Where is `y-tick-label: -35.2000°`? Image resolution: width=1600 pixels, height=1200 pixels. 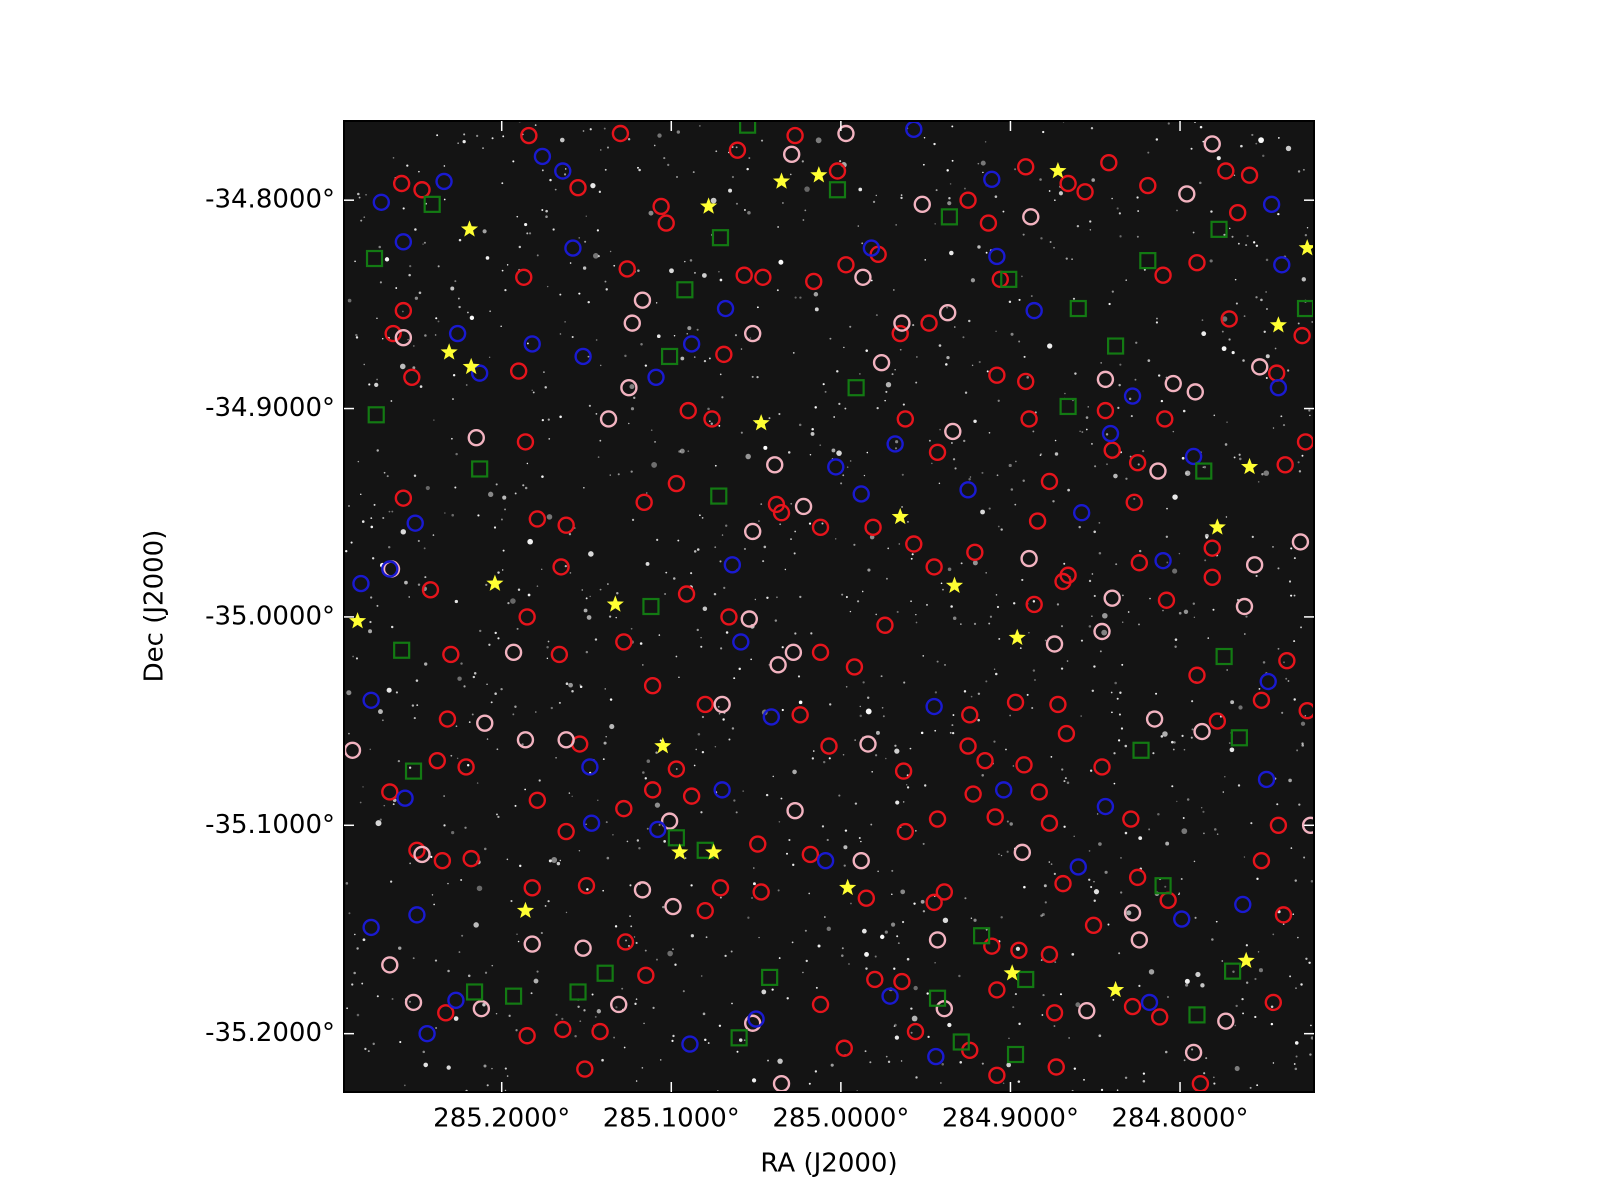
y-tick-label: -35.2000° is located at coordinates (270, 1033).